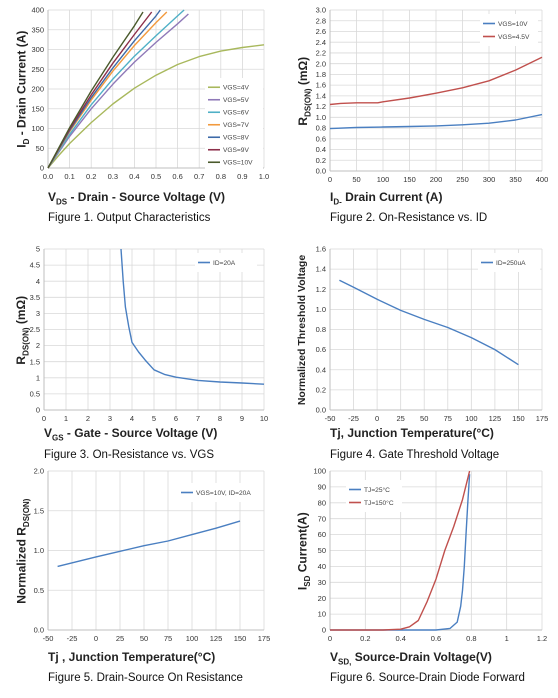 This screenshot has width=558, height=698. I want to click on legend-label: VGS=8V, so click(236, 138).